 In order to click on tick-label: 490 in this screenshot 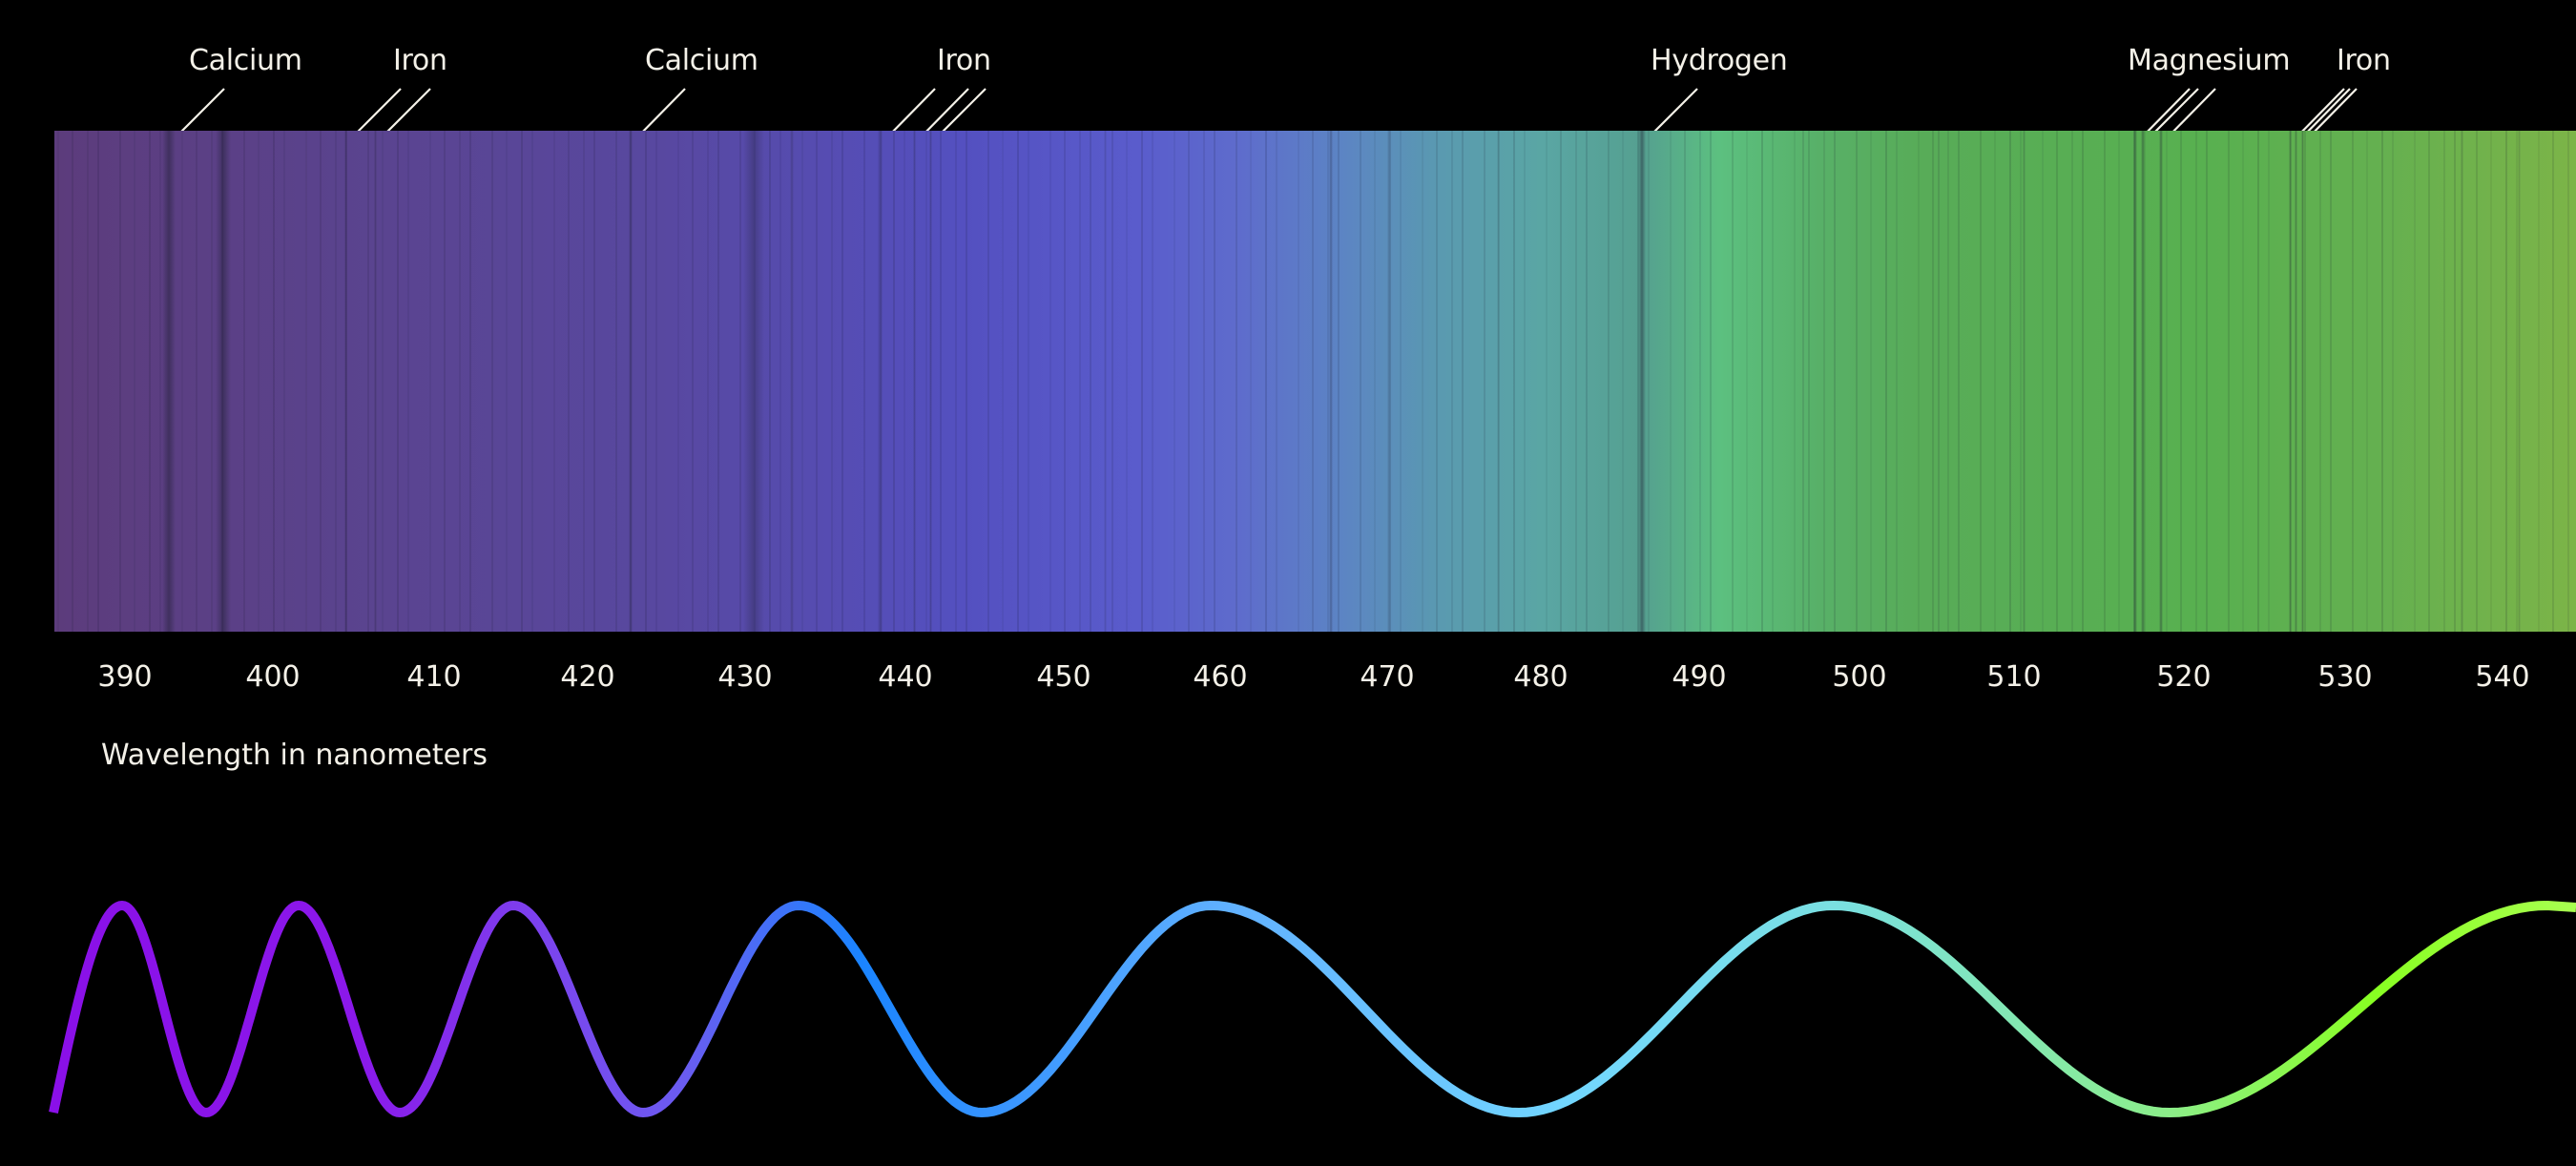, I will do `click(1699, 677)`.